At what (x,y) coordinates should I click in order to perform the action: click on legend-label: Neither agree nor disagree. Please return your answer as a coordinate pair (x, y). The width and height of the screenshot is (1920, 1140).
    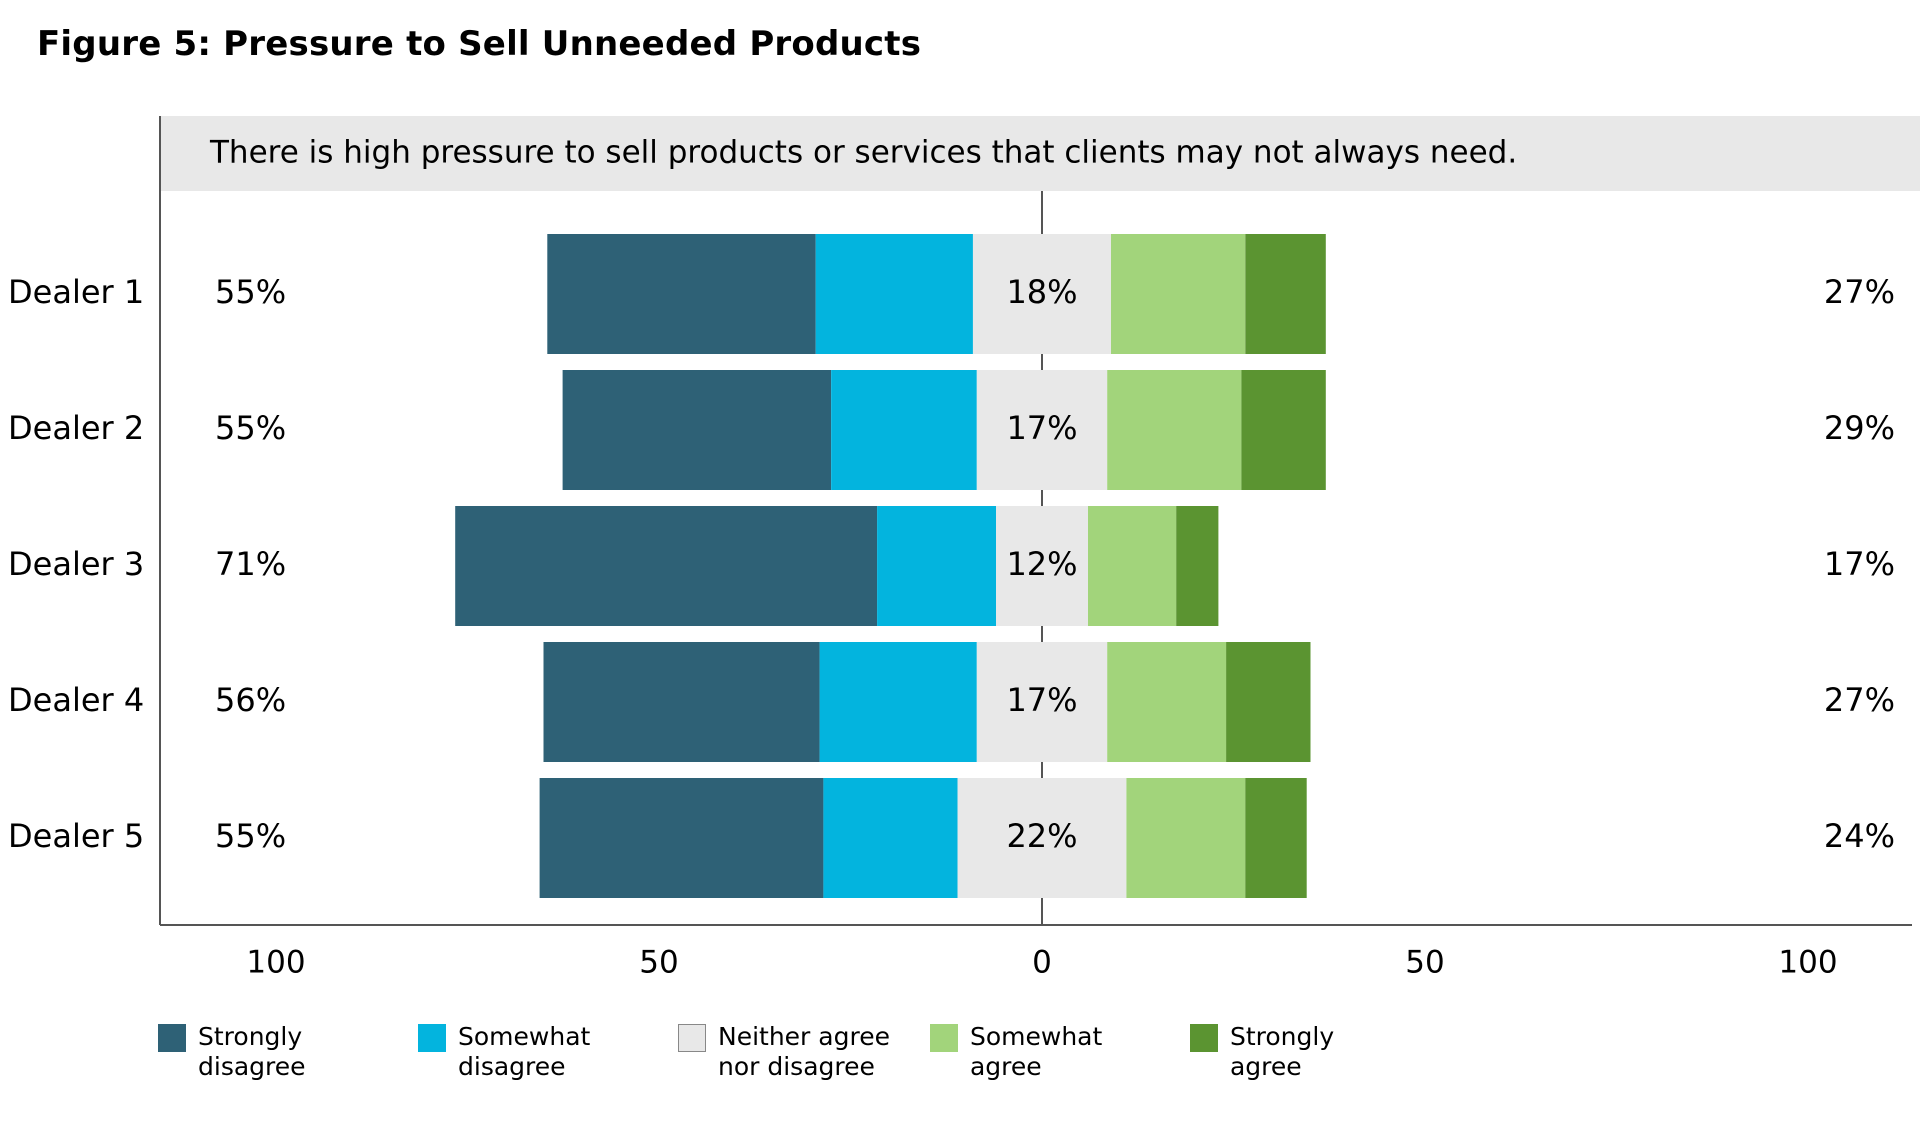
    Looking at the image, I should click on (804, 1051).